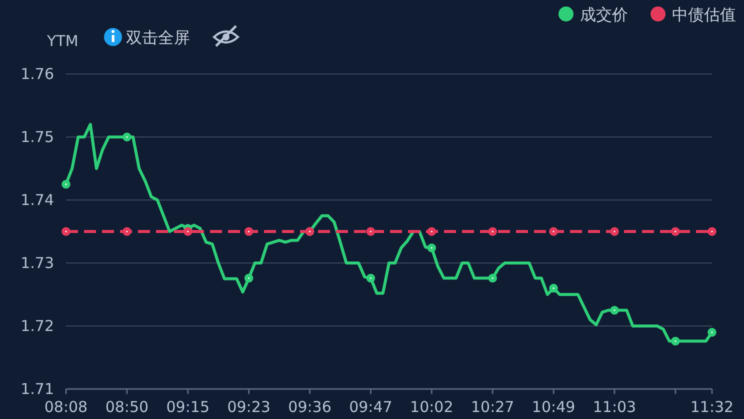 The width and height of the screenshot is (744, 419). Describe the element at coordinates (492, 407) in the screenshot. I see `x-tick-label: 10:27` at that location.